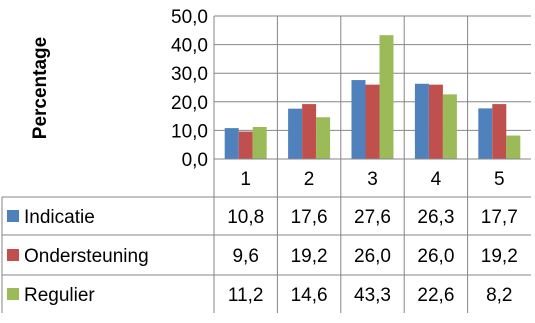 This screenshot has height=323, width=535. Describe the element at coordinates (372, 179) in the screenshot. I see `x-tick-label: 3` at that location.